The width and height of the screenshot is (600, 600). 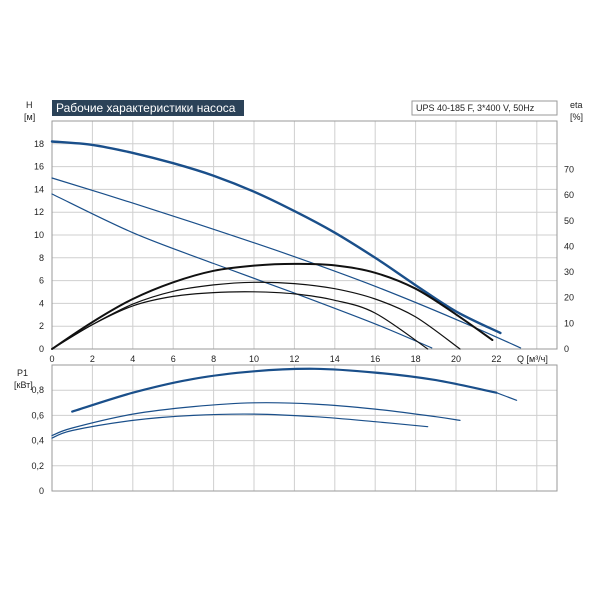 What do you see at coordinates (39, 212) in the screenshot?
I see `y-tick-label: 12` at bounding box center [39, 212].